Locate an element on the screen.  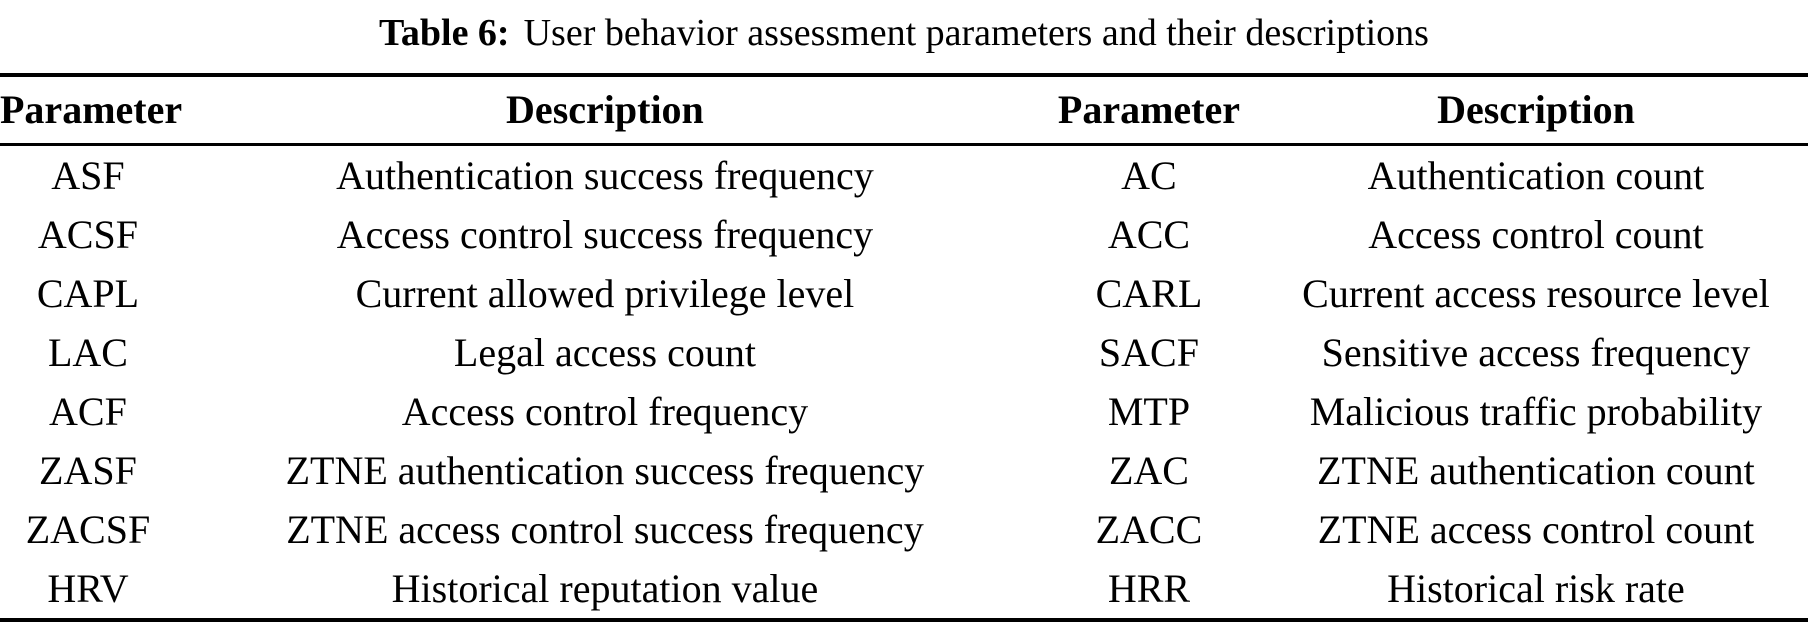
table-caption-label: Table 6: is located at coordinates (444, 33).